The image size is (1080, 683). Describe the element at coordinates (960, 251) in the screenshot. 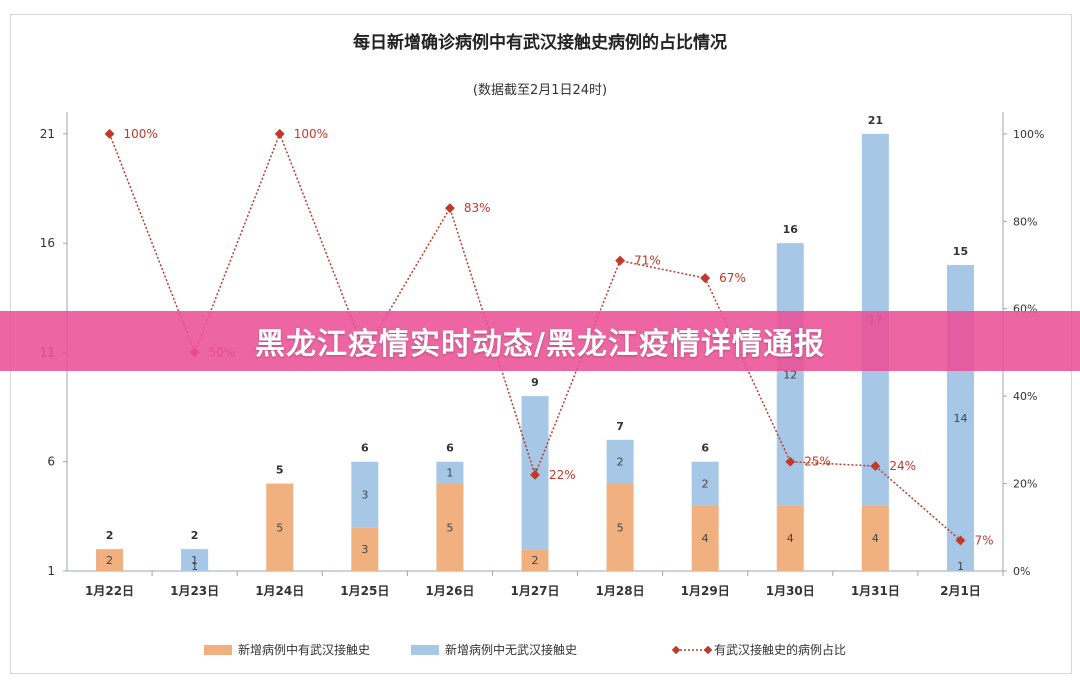

I see `bar-total-label: 15` at that location.